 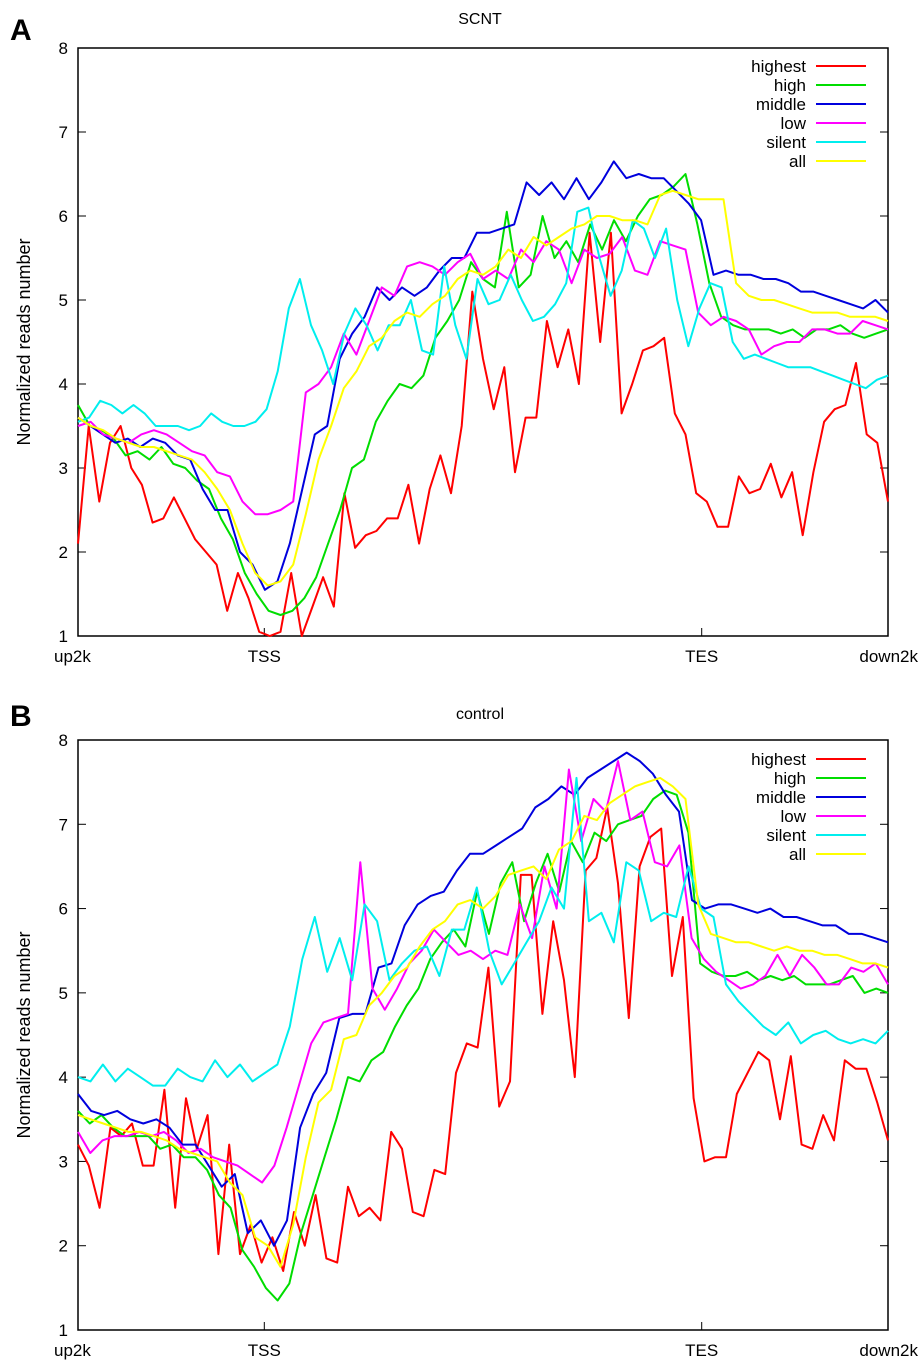 What do you see at coordinates (786, 835) in the screenshot?
I see `legend-label-silent-b: silent` at bounding box center [786, 835].